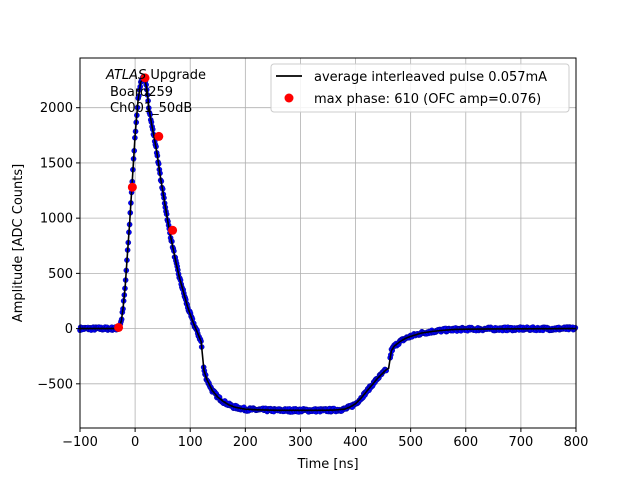 The image size is (640, 480). Describe the element at coordinates (327, 464) in the screenshot. I see `x-axis-label: Time [ns]` at that location.